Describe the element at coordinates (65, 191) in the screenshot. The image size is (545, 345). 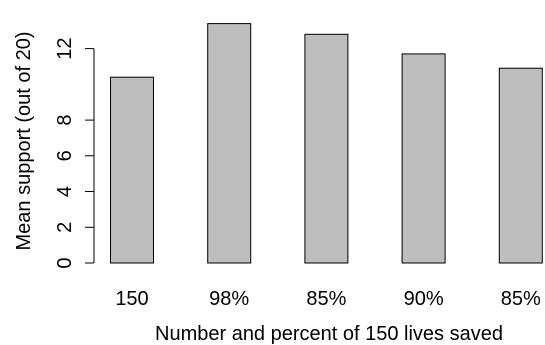
I see `y-tick-label: 4` at that location.